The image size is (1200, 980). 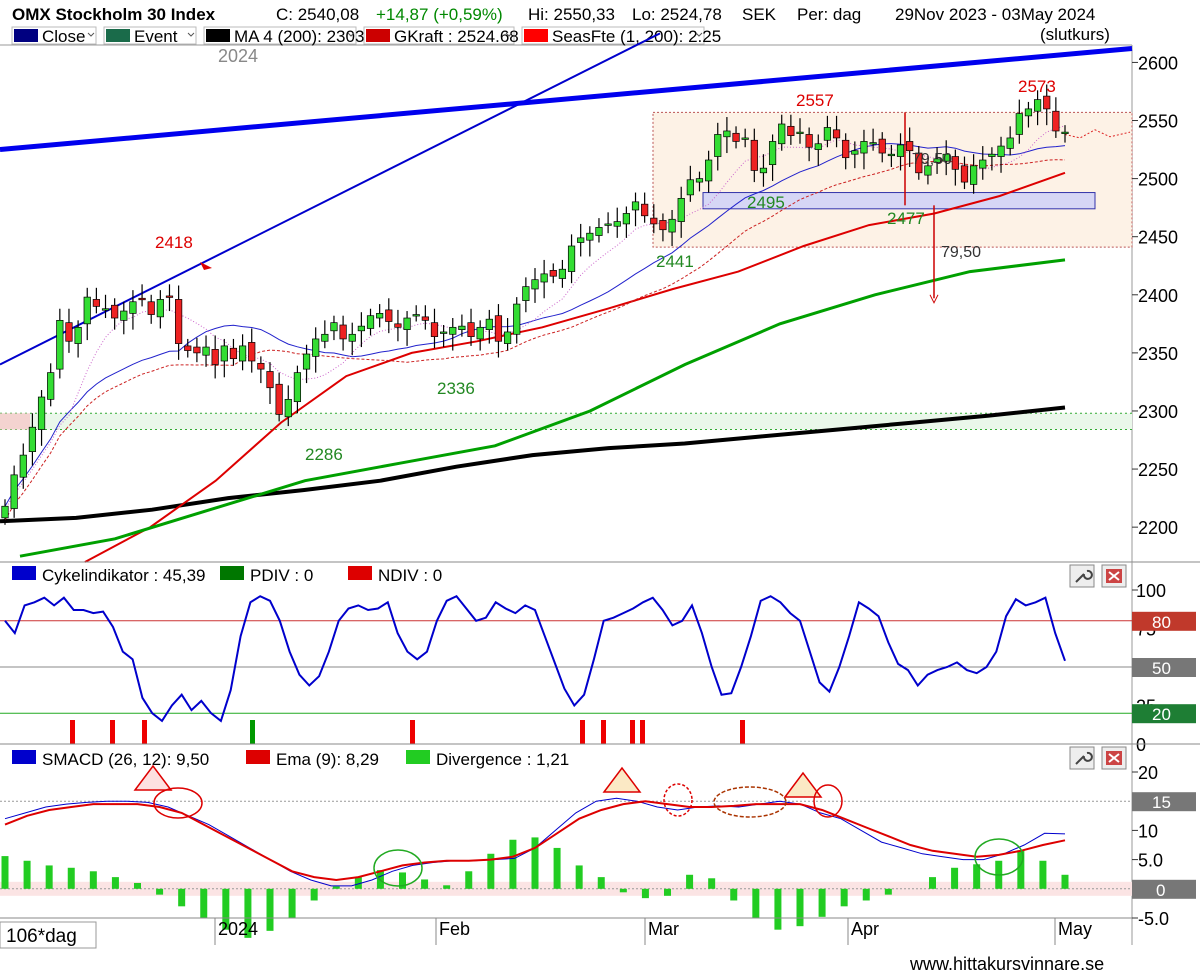 What do you see at coordinates (206, 266) in the screenshot?
I see `arrow-icon` at bounding box center [206, 266].